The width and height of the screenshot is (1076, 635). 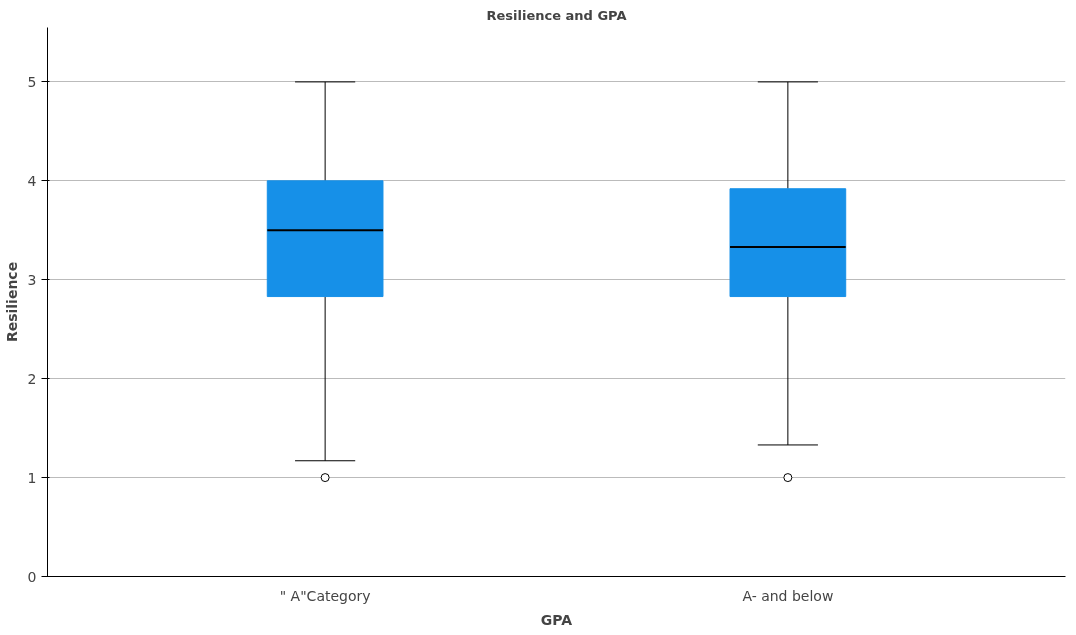 I want to click on y-tick-label: 3, so click(x=32, y=279).